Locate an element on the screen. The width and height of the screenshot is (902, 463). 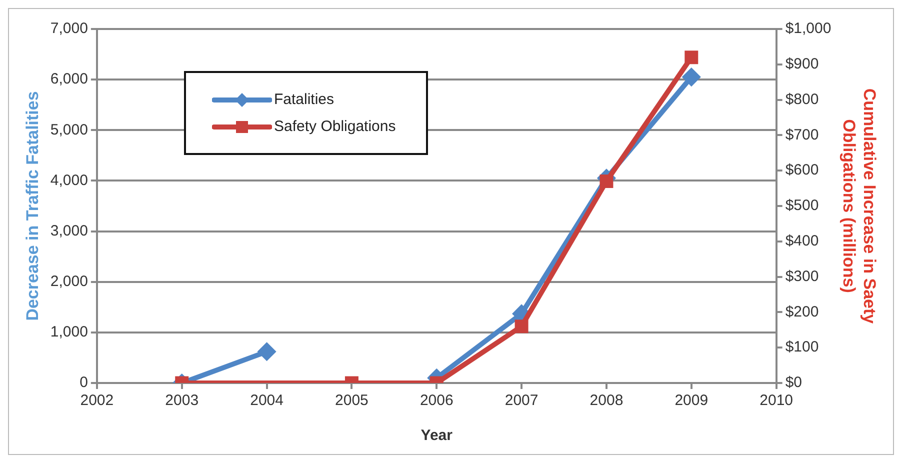
y-tick-label: 0 is located at coordinates (84, 383).